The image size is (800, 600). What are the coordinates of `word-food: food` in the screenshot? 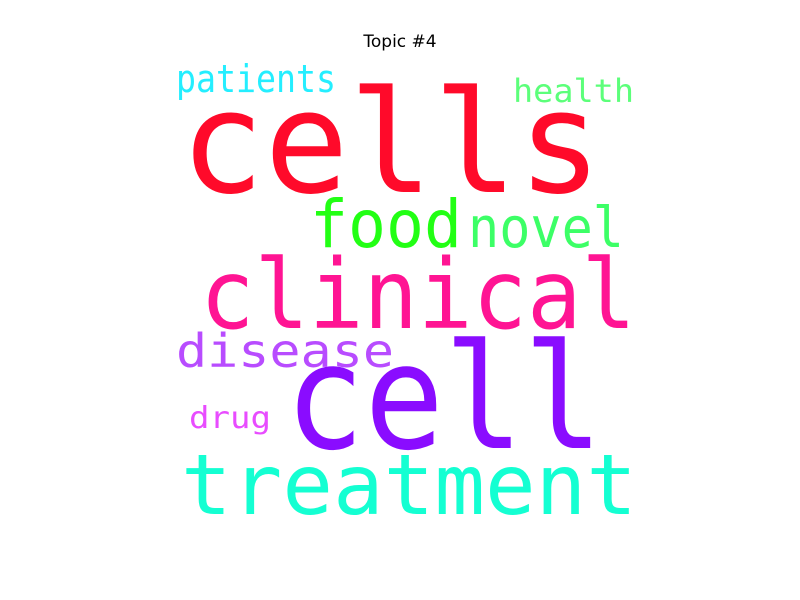 It's located at (386, 224).